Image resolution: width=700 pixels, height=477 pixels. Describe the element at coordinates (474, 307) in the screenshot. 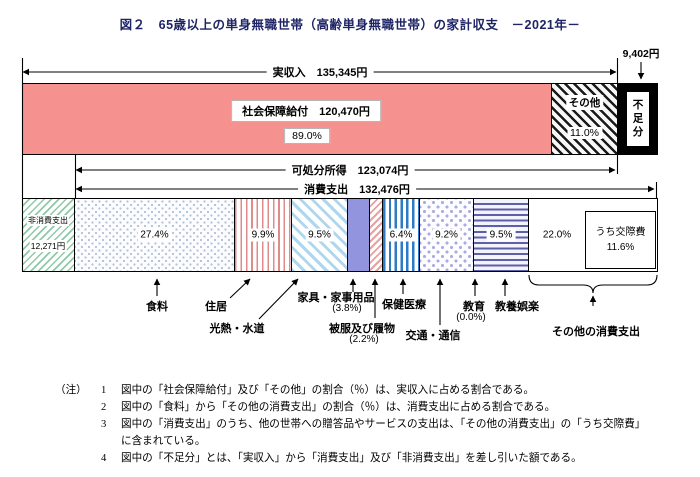

I see `education-label: 教育` at that location.